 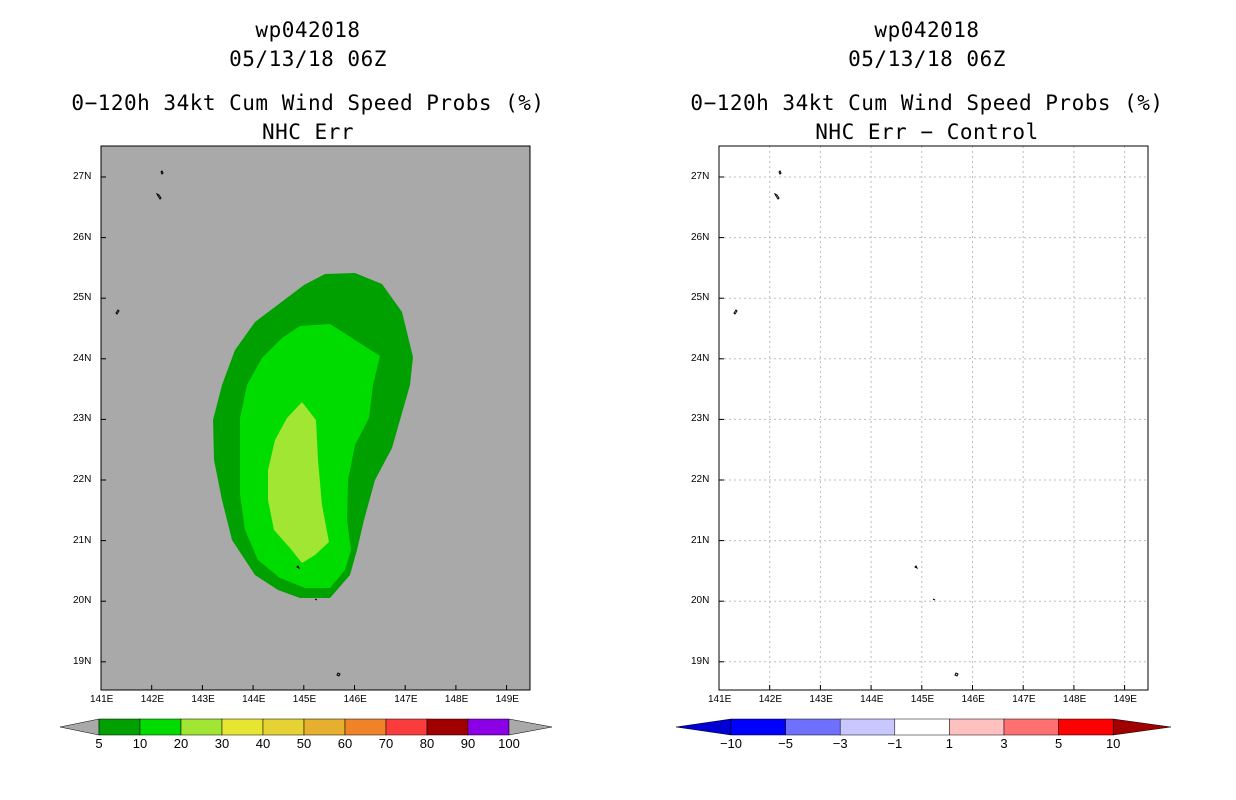 What do you see at coordinates (308, 59) in the screenshot?
I see `left-title-time: 05/13/18 06Z` at bounding box center [308, 59].